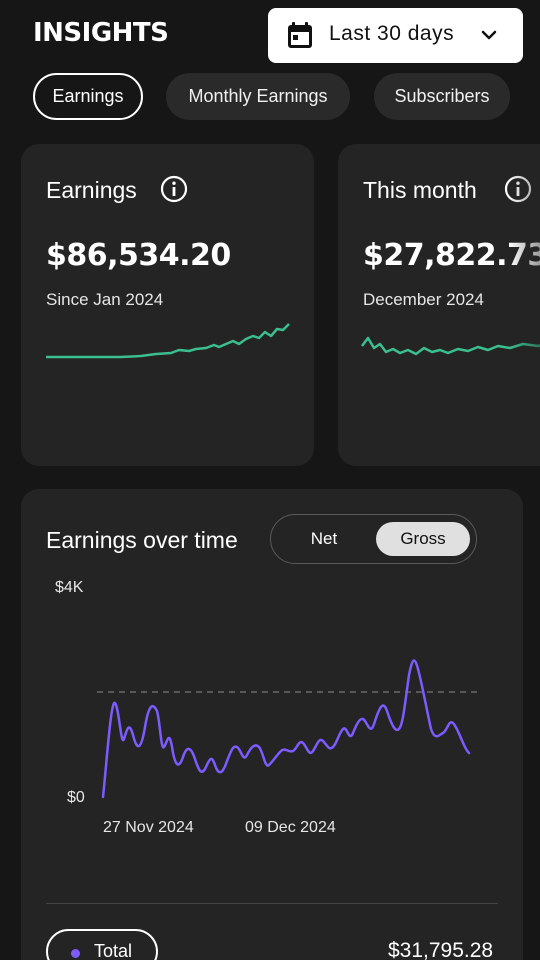 The width and height of the screenshot is (540, 960). What do you see at coordinates (142, 540) in the screenshot?
I see `chart-title: Earnings over time` at bounding box center [142, 540].